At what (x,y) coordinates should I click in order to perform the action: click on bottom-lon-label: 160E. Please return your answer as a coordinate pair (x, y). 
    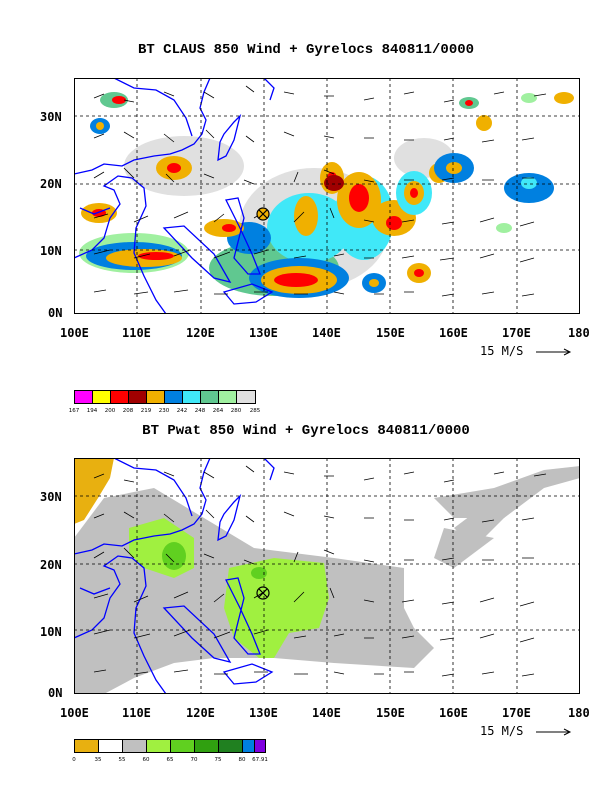
    Looking at the image, I should click on (453, 713).